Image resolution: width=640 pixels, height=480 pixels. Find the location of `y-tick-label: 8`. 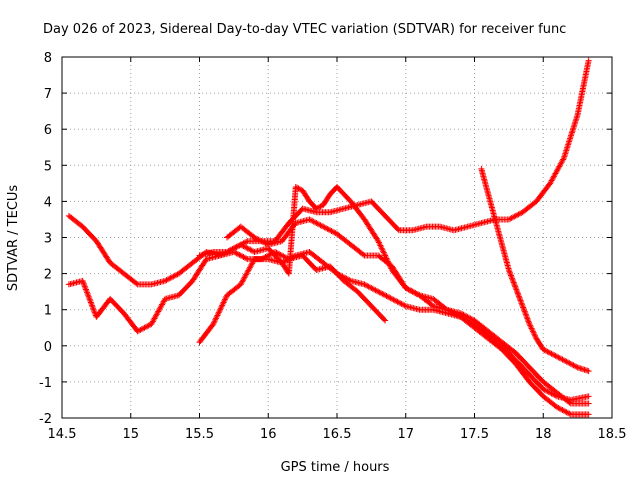

y-tick-label: 8 is located at coordinates (48, 58).